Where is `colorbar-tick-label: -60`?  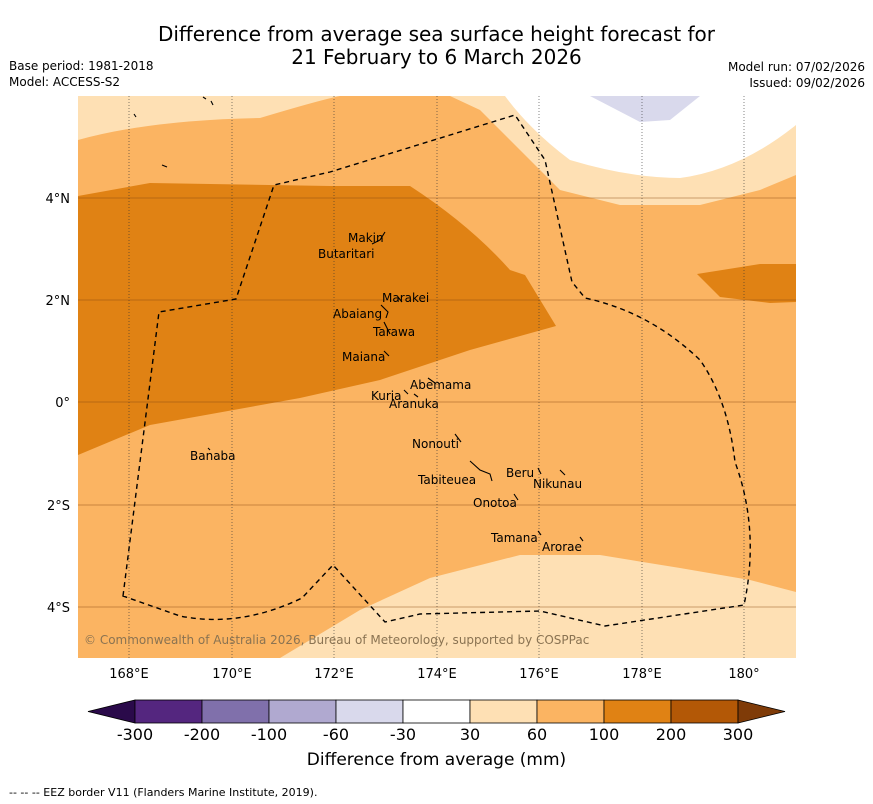 colorbar-tick-label: -60 is located at coordinates (336, 734).